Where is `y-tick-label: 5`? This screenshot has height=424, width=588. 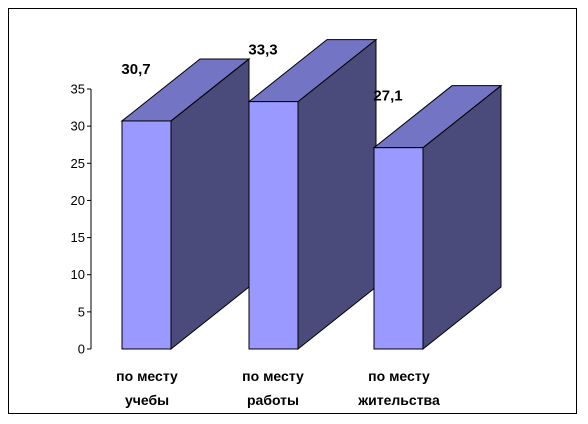
y-tick-label: 5 is located at coordinates (81, 311).